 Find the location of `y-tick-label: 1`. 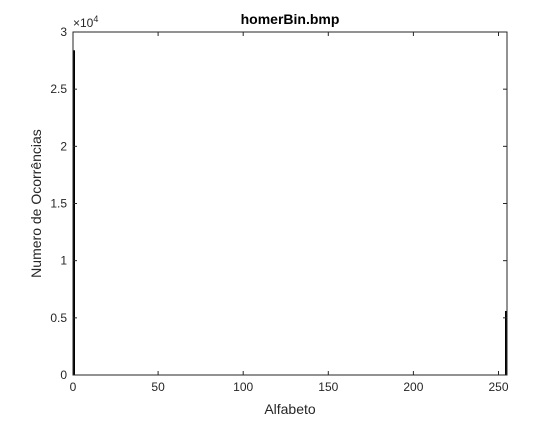

y-tick-label: 1 is located at coordinates (63, 261).